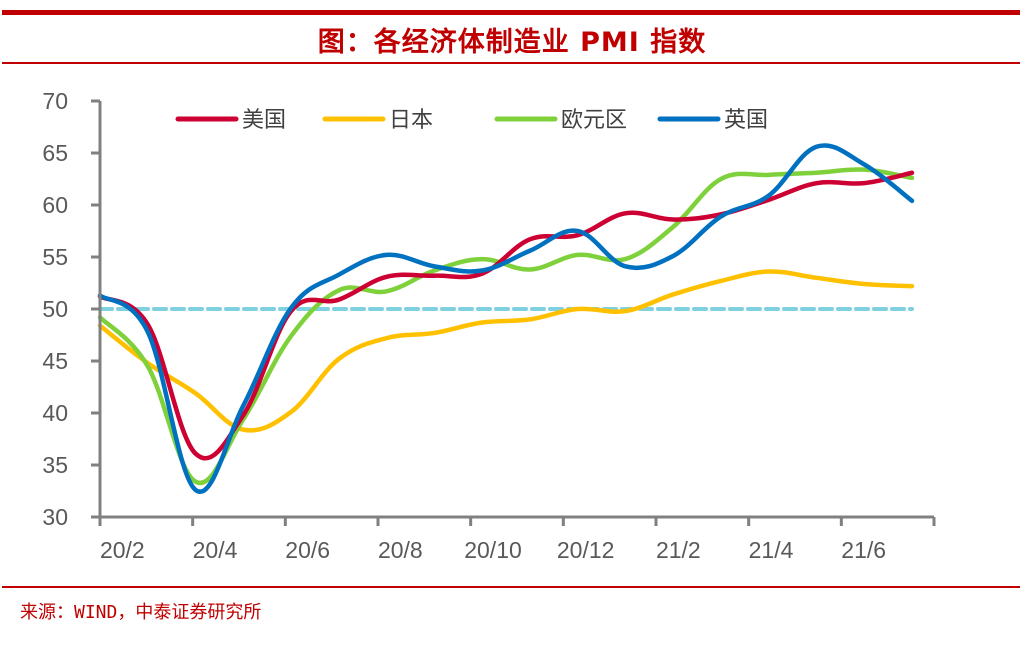  I want to click on x-tick-label: 20/2, so click(122, 550).